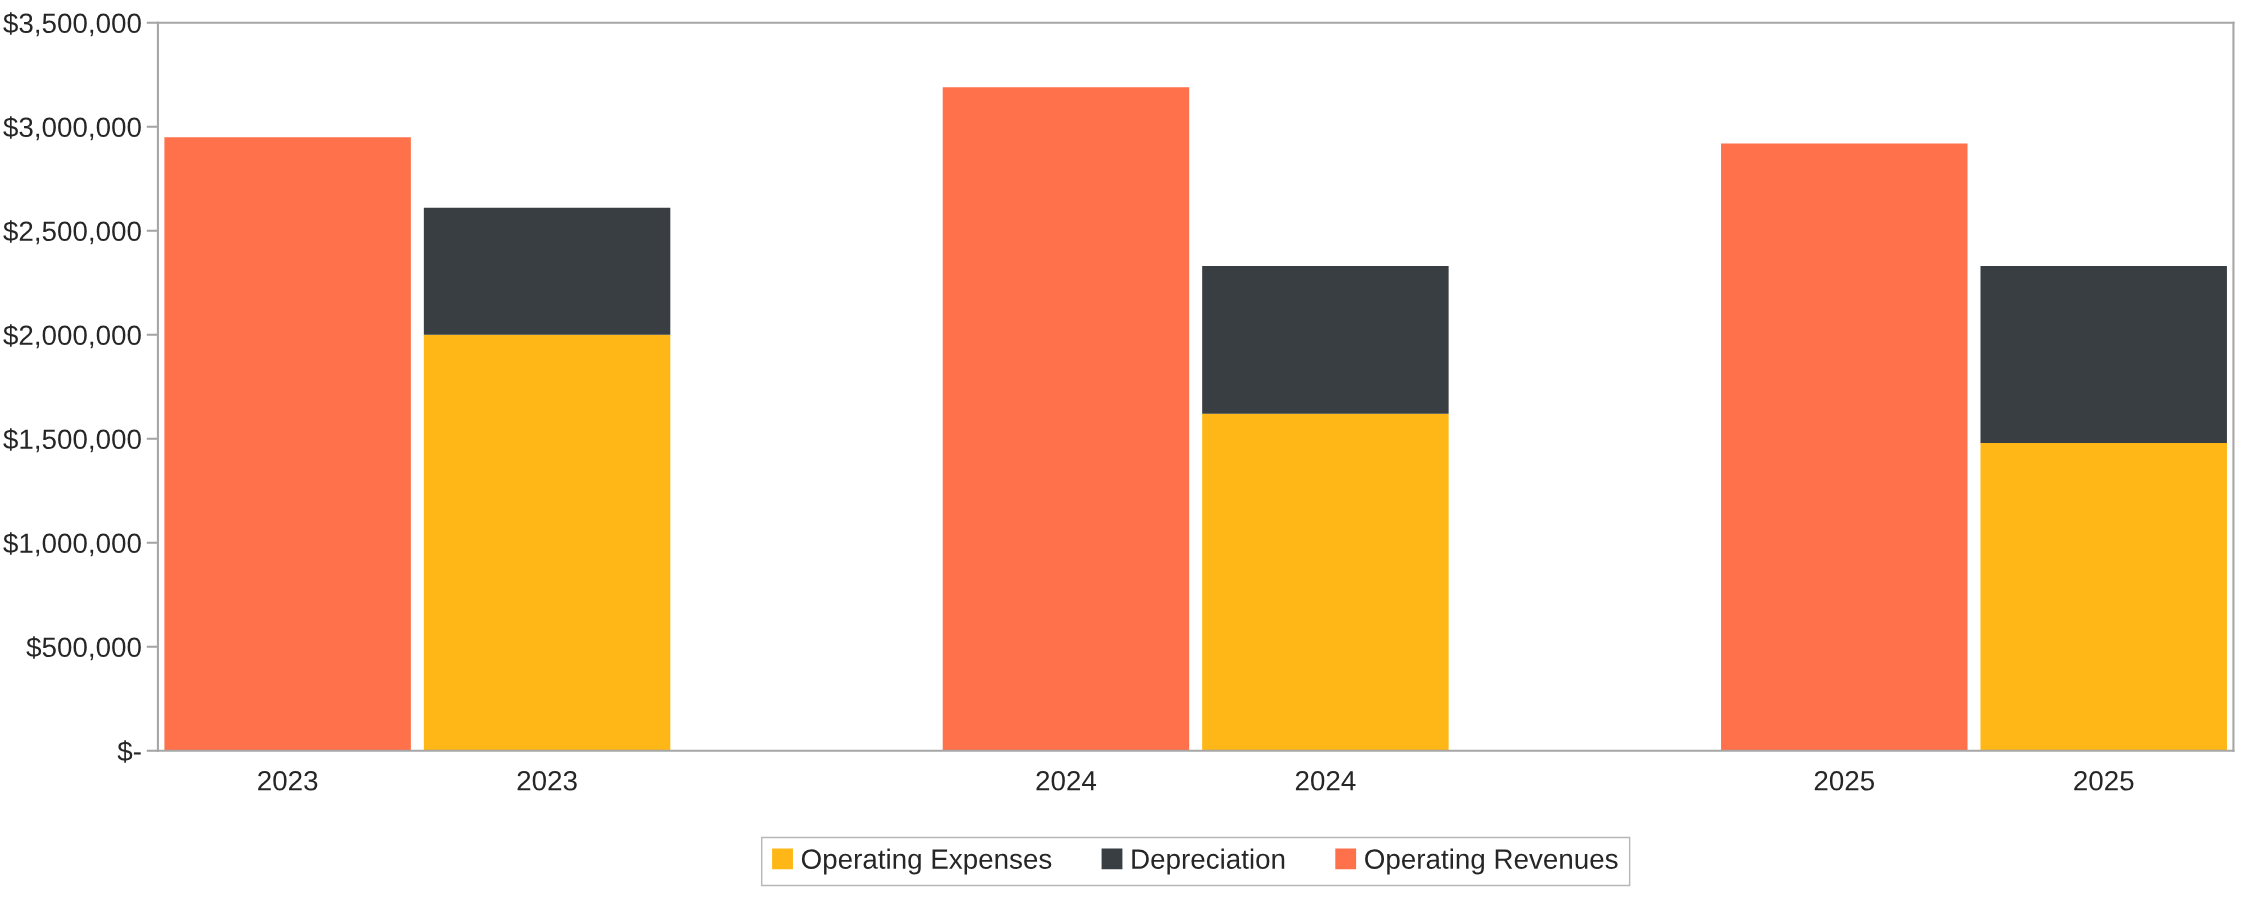  What do you see at coordinates (72, 336) in the screenshot?
I see `y-tick-label: $2,000,000` at bounding box center [72, 336].